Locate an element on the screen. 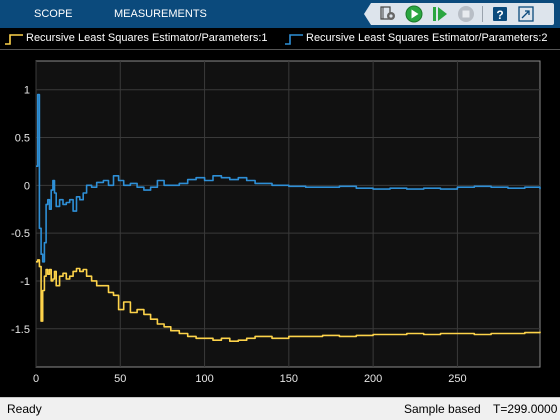 The image size is (560, 420). tab-measurements: MEASUREMENTS is located at coordinates (160, 14).